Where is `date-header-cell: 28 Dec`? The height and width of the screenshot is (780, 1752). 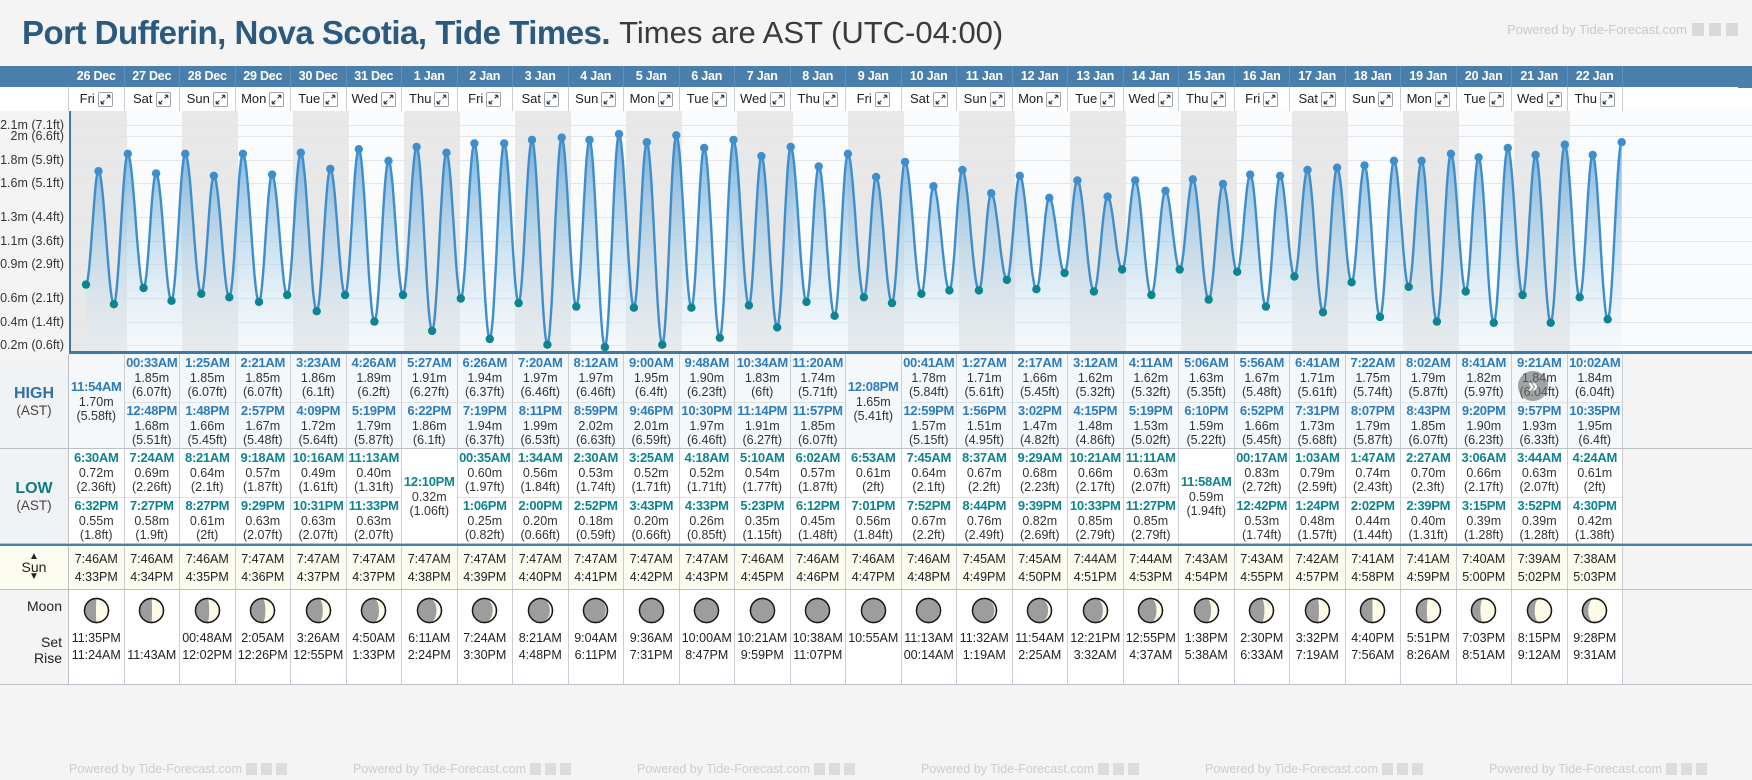 date-header-cell: 28 Dec is located at coordinates (208, 76).